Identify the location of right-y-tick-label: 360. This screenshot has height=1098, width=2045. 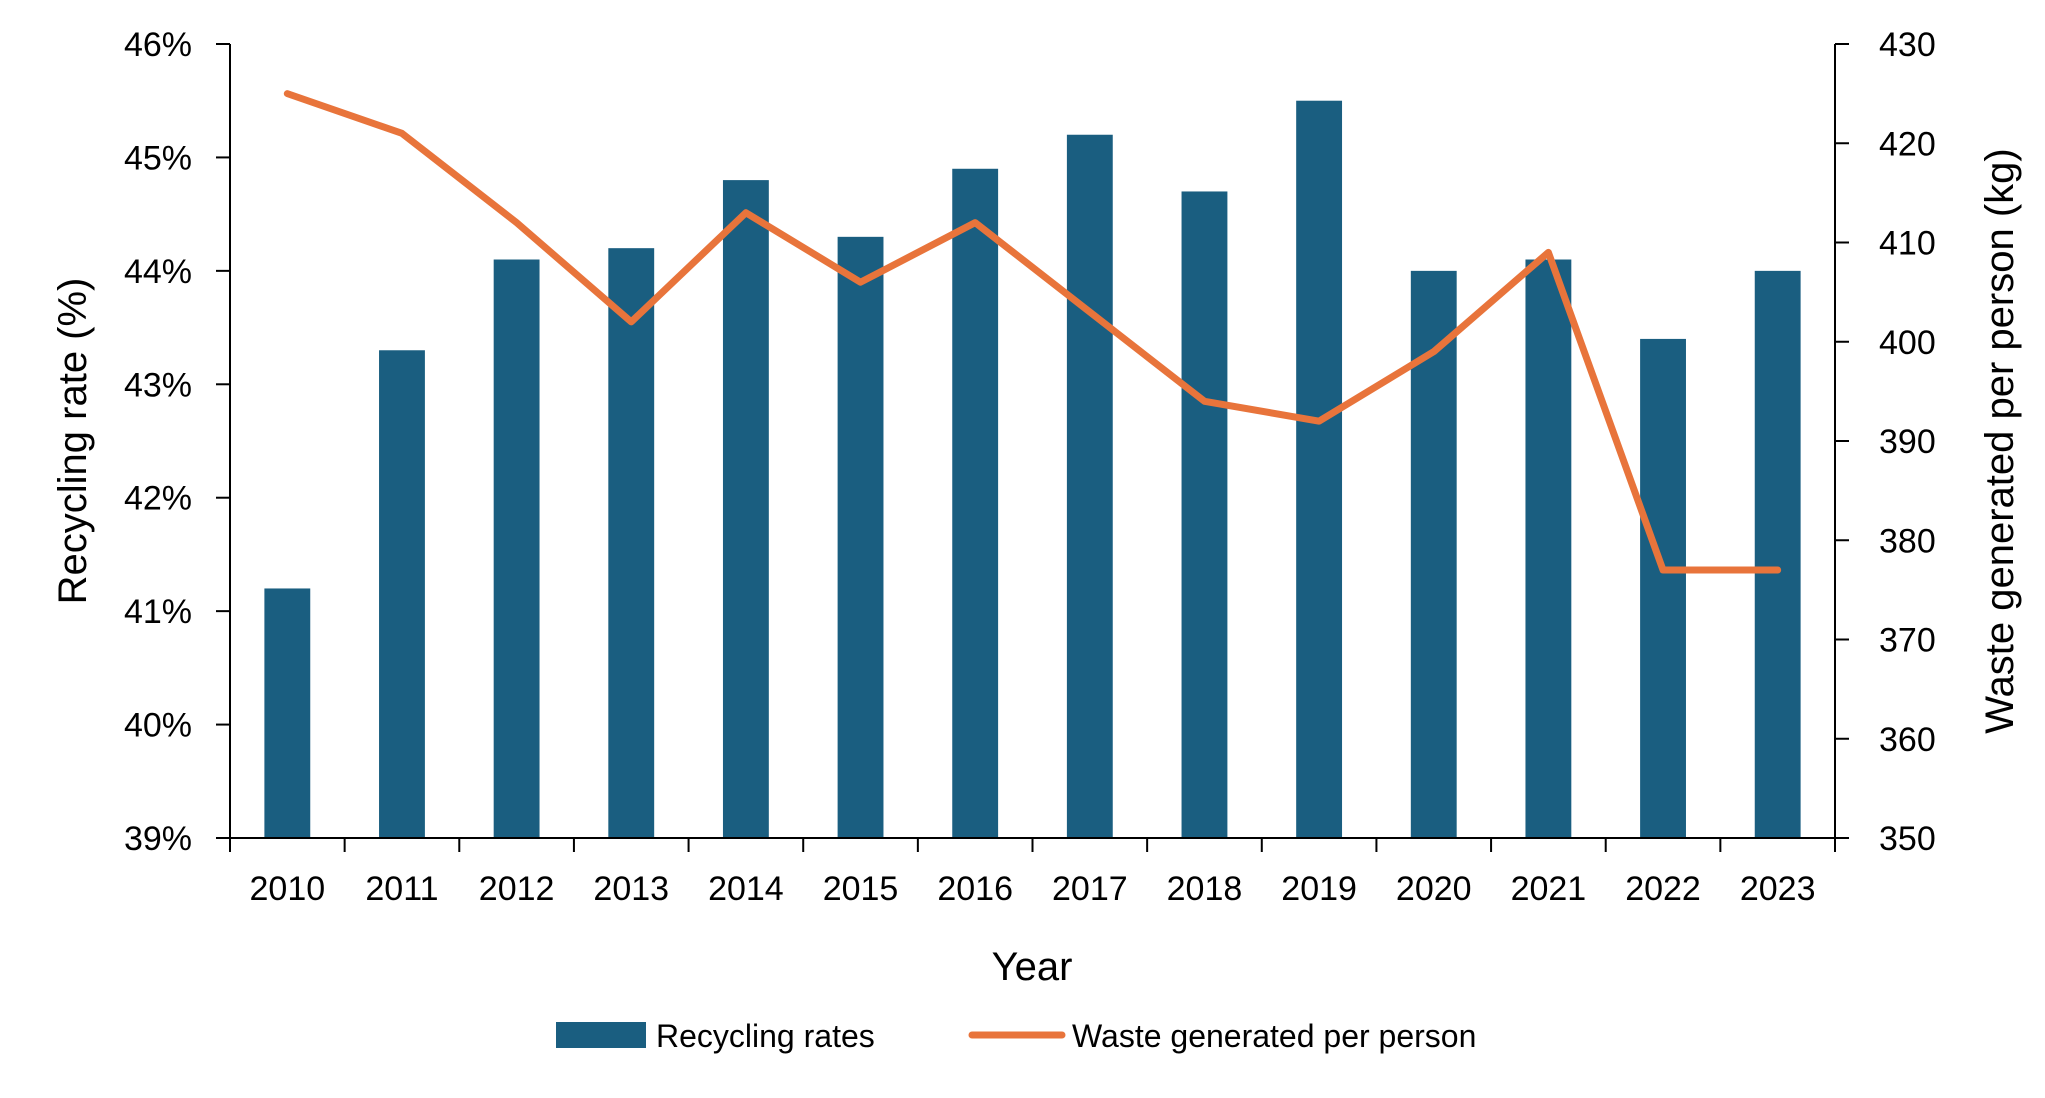
(1907, 740).